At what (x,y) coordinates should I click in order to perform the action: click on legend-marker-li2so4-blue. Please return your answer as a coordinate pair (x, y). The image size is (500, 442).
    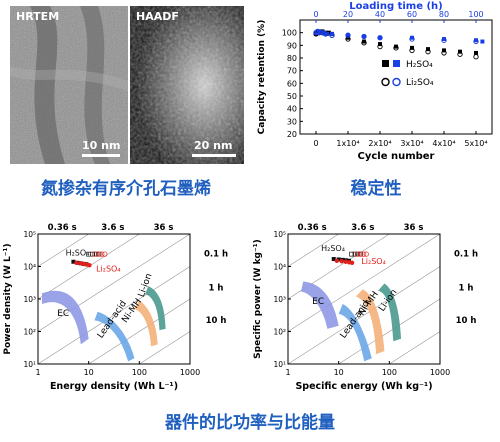
    Looking at the image, I should click on (396, 82).